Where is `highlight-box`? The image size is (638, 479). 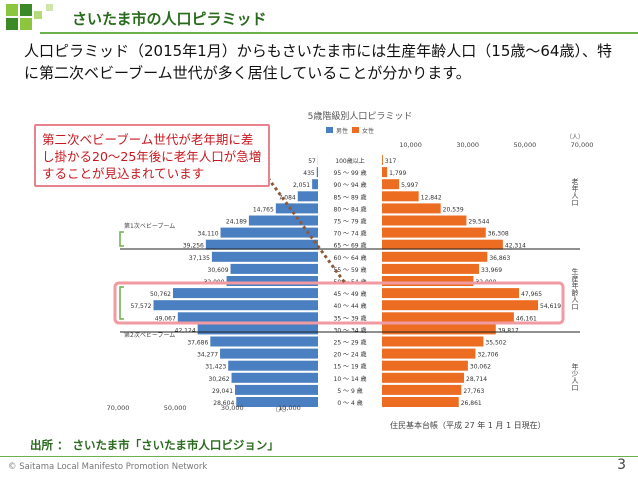
highlight-box is located at coordinates (339, 303).